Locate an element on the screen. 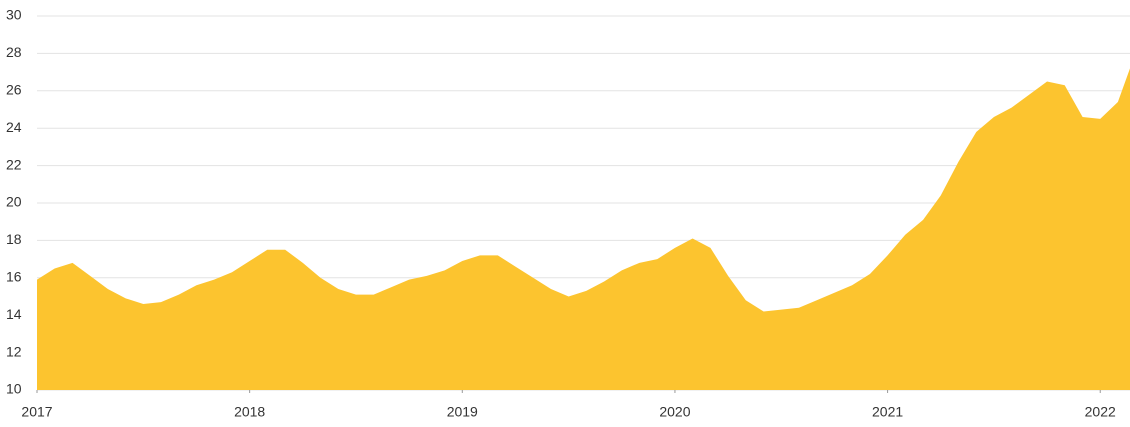  x-tick-label: 2020 is located at coordinates (674, 412).